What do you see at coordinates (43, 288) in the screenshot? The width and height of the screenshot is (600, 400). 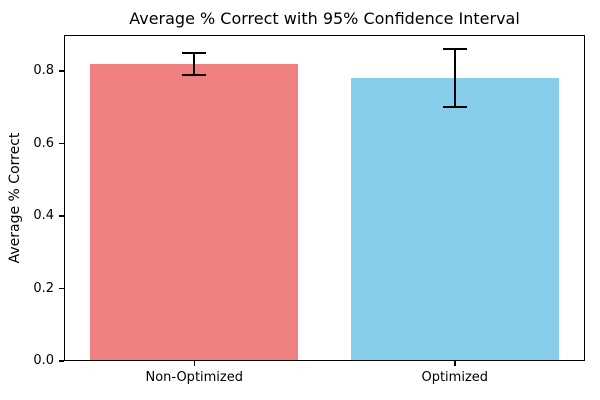 I see `y-tick-label: 0.2` at bounding box center [43, 288].